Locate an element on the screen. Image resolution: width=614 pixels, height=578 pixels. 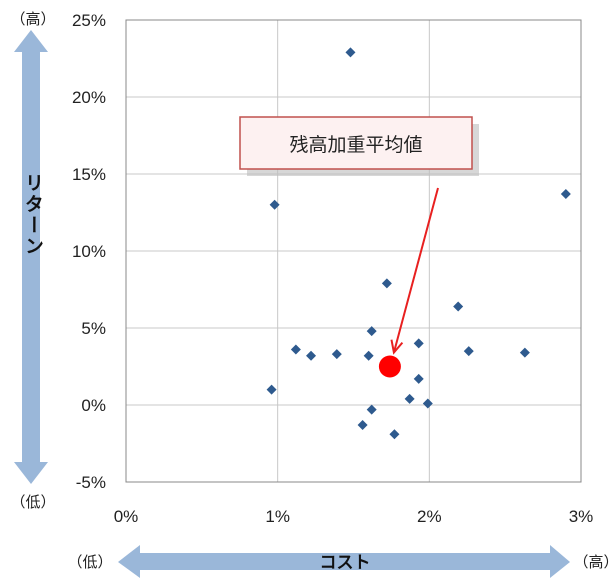
x-low-label: （低） is located at coordinates (89, 562).